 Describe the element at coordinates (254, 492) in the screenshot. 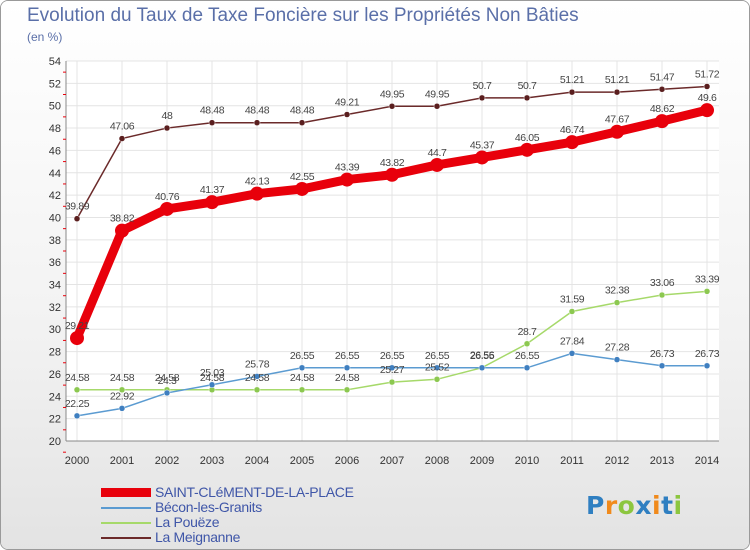

I see `legend-label: SAINT-CLéMENT-DE-LA-PLACE` at that location.